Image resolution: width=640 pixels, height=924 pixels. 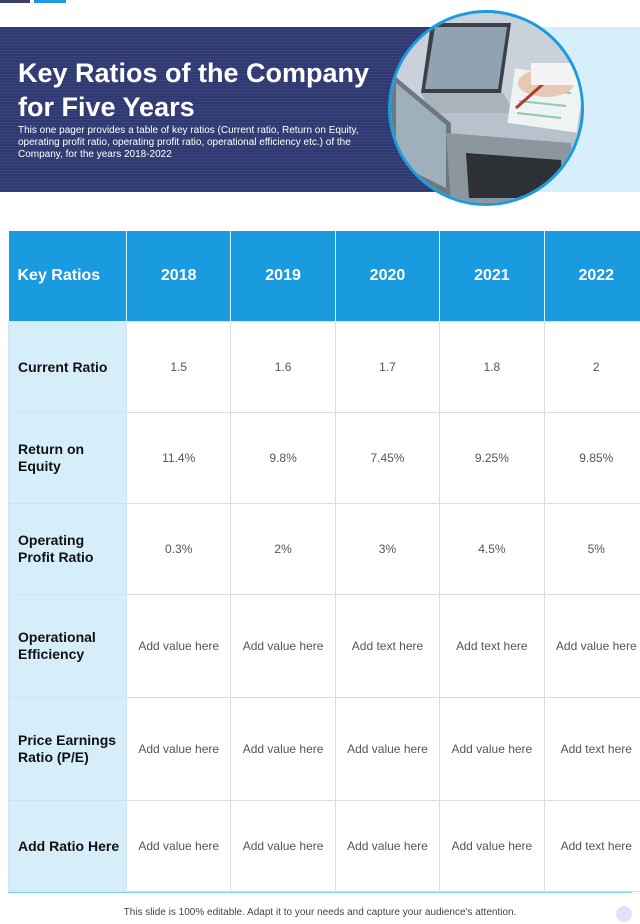 What do you see at coordinates (194, 90) in the screenshot?
I see `page-title: Key Ratios of the Company for Five Years` at bounding box center [194, 90].